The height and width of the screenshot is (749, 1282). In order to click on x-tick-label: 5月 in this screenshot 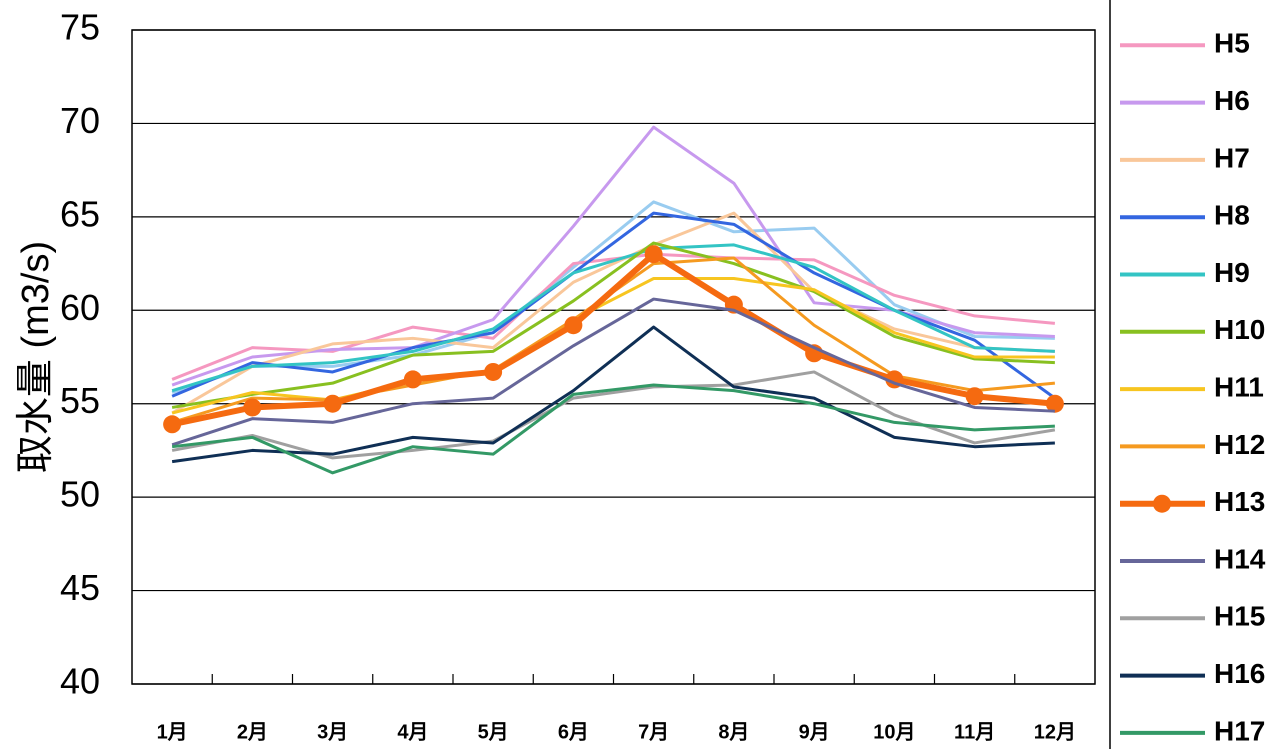, I will do `click(493, 732)`.